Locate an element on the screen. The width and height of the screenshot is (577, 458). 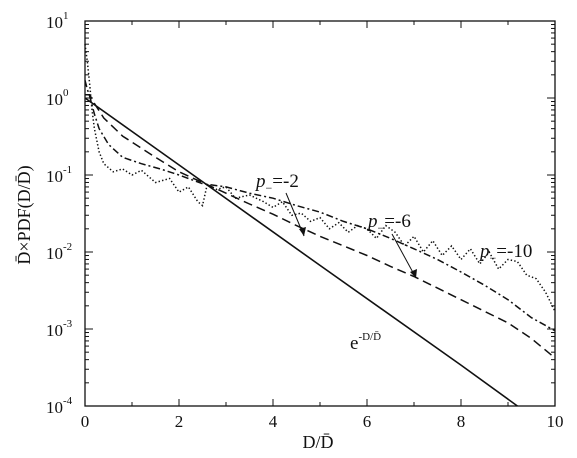
x-tick-label: 2 is located at coordinates (179, 421).